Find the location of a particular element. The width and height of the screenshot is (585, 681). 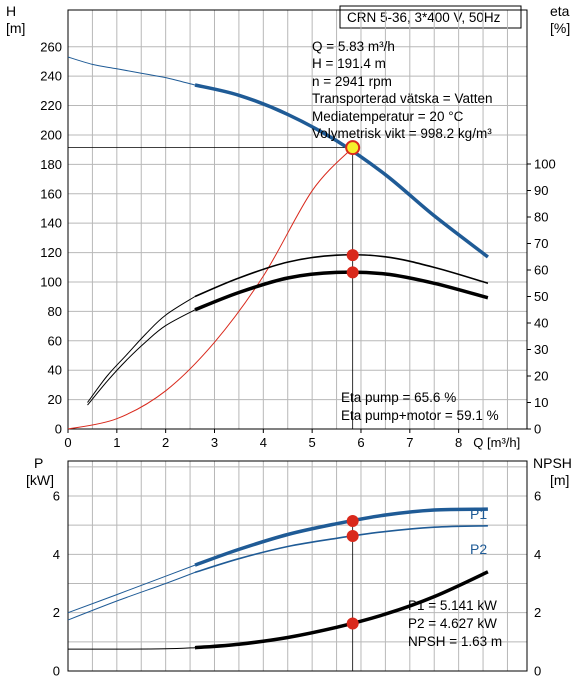

info-p1: P1 = 5.141 kW is located at coordinates (452, 605).